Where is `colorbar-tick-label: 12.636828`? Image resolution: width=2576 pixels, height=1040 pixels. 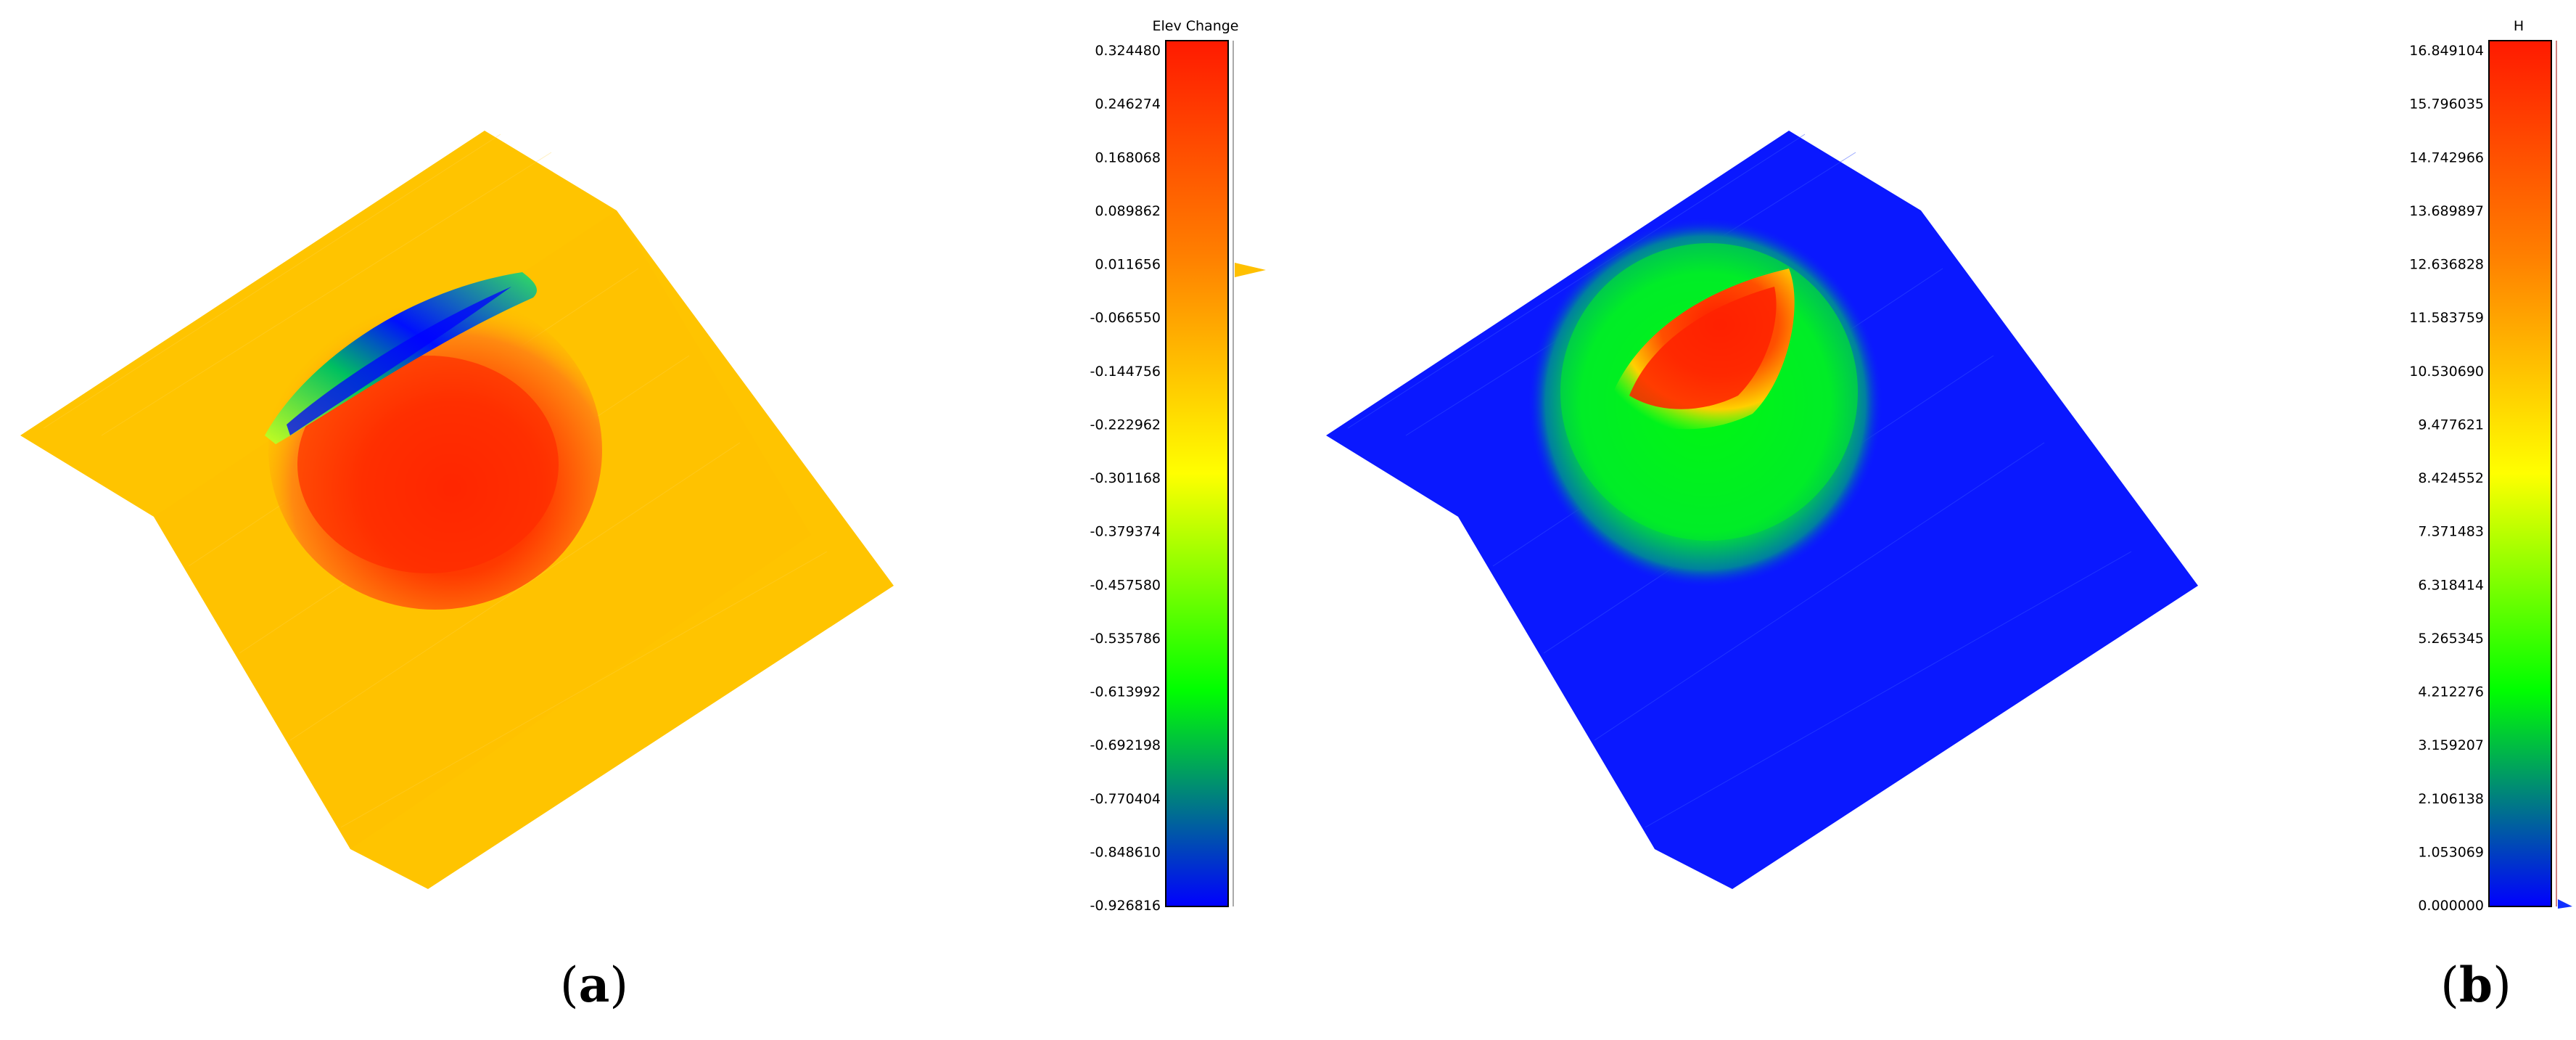 colorbar-tick-label: 12.636828 is located at coordinates (2446, 265).